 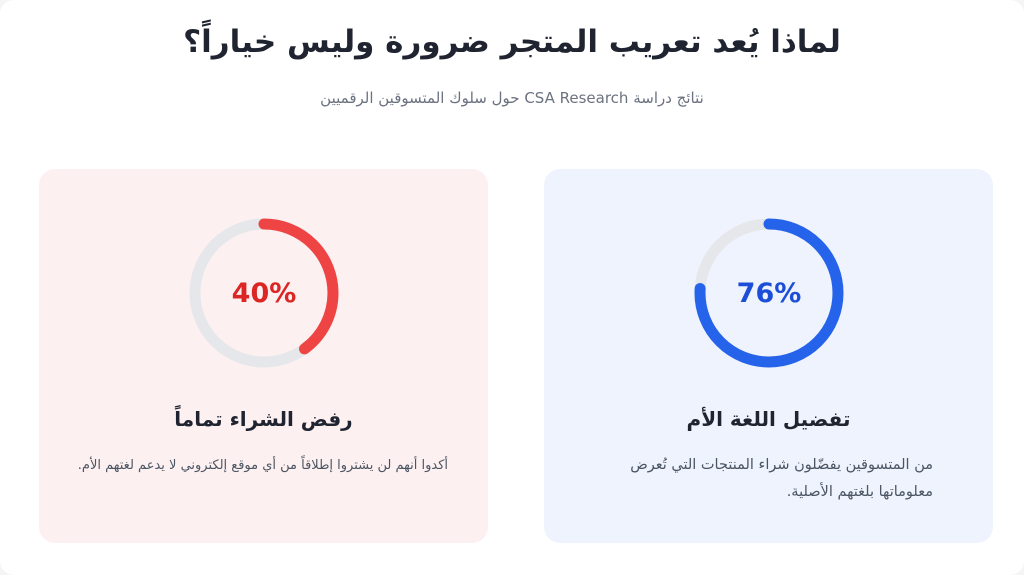 I want to click on card-title: رفض الشراء تماماً, so click(x=263, y=419).